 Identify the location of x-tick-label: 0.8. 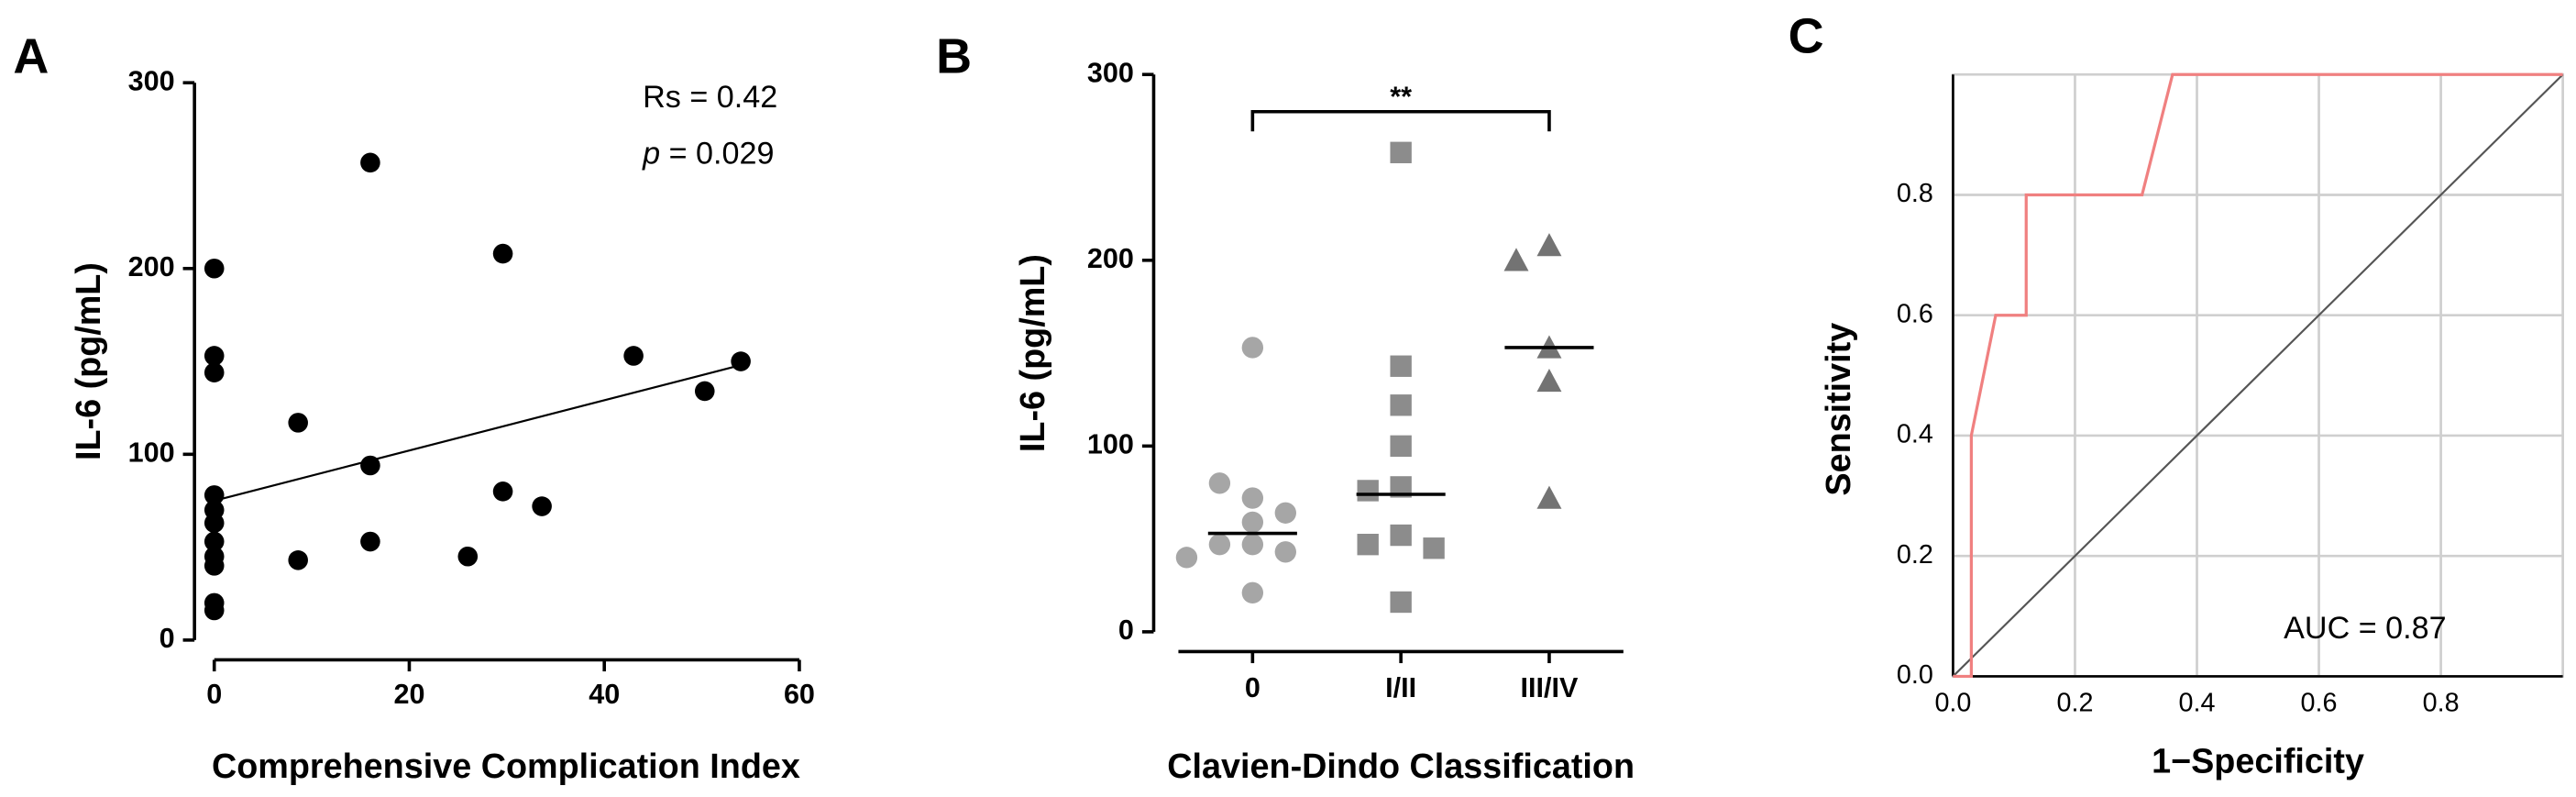
(2441, 704).